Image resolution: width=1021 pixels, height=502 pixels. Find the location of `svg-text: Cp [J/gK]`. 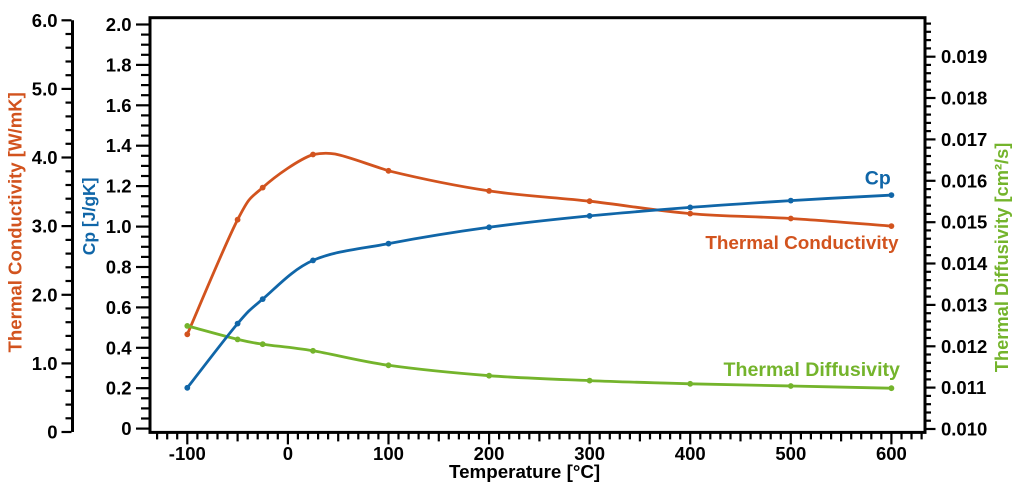

svg-text: Cp [J/gK] is located at coordinates (89, 217).